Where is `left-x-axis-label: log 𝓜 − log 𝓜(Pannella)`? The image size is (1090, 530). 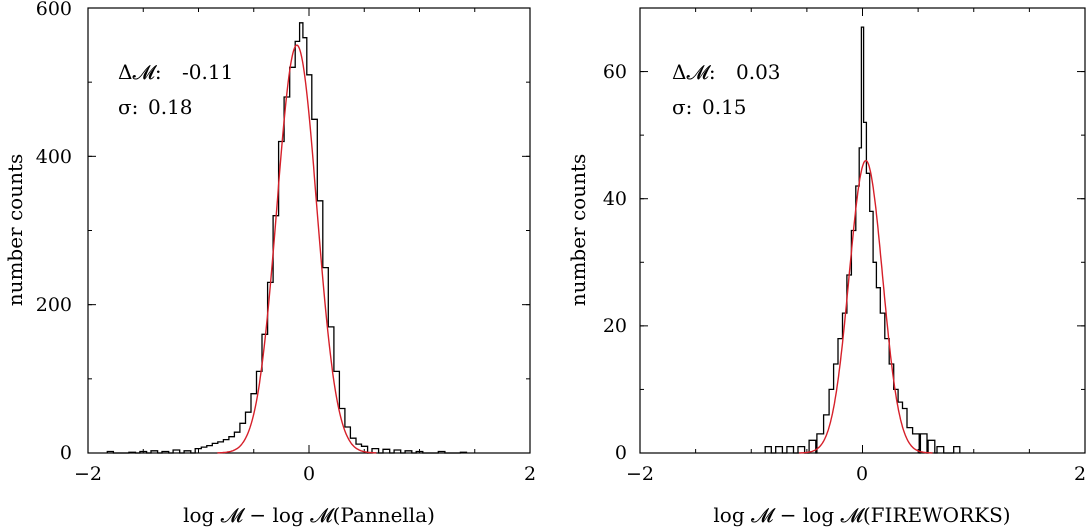 left-x-axis-label: log 𝓜 − log 𝓜(Pannella) is located at coordinates (309, 515).